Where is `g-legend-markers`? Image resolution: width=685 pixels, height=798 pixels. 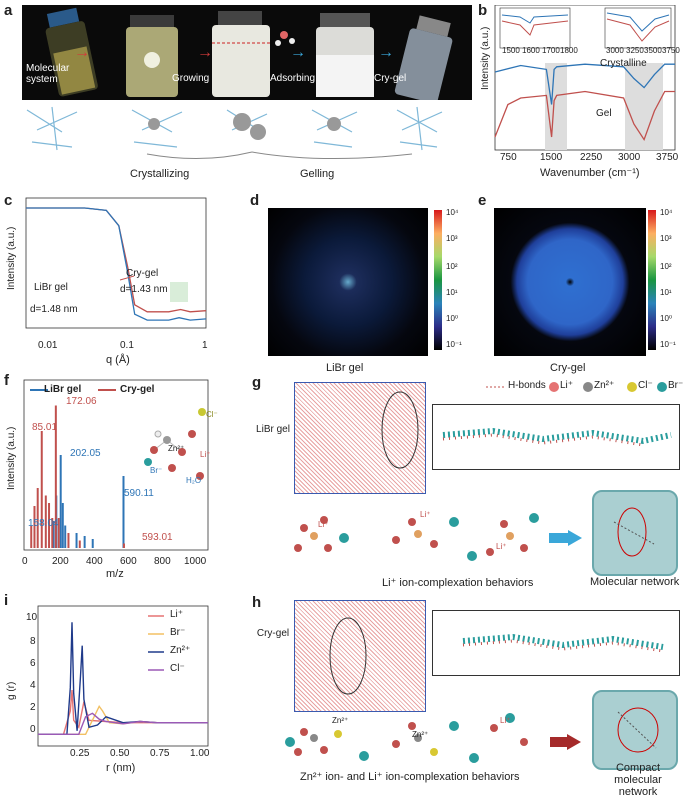
g-legend-markers is located at coordinates (576, 387).